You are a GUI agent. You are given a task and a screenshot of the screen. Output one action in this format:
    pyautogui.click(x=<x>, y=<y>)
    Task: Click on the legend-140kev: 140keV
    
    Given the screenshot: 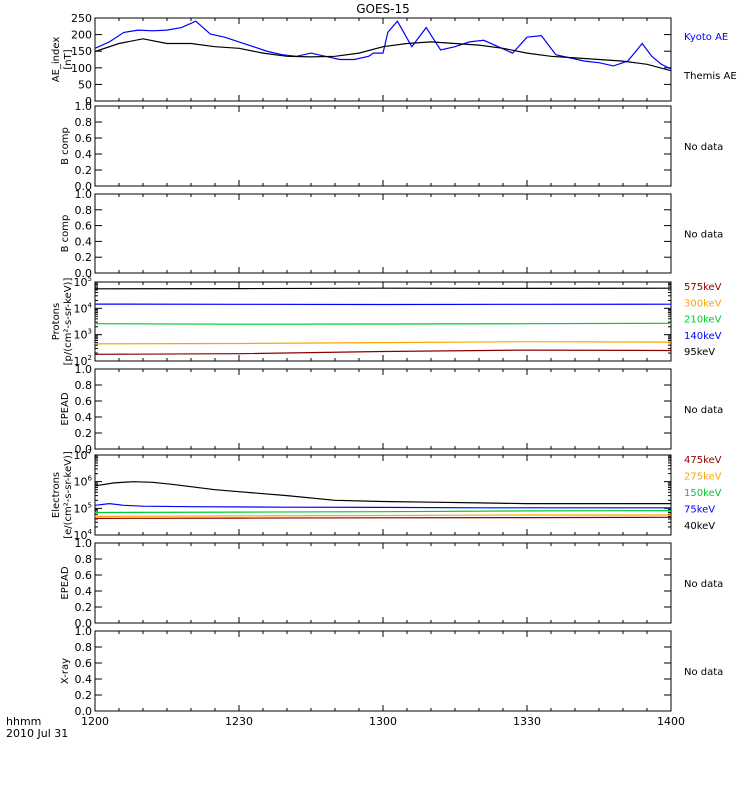 What is the action you would take?
    pyautogui.click(x=703, y=336)
    